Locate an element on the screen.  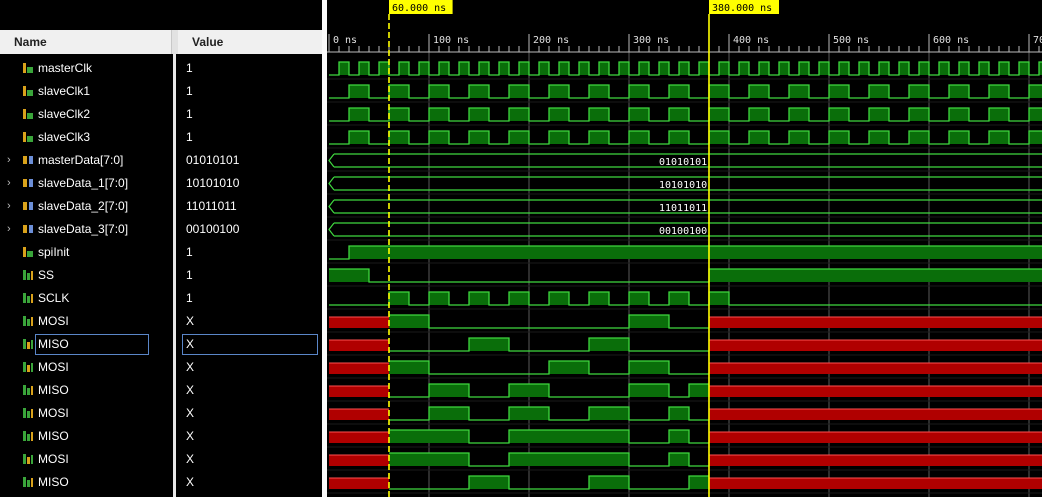
signal-row: masterClk 1 is located at coordinates (161, 68).